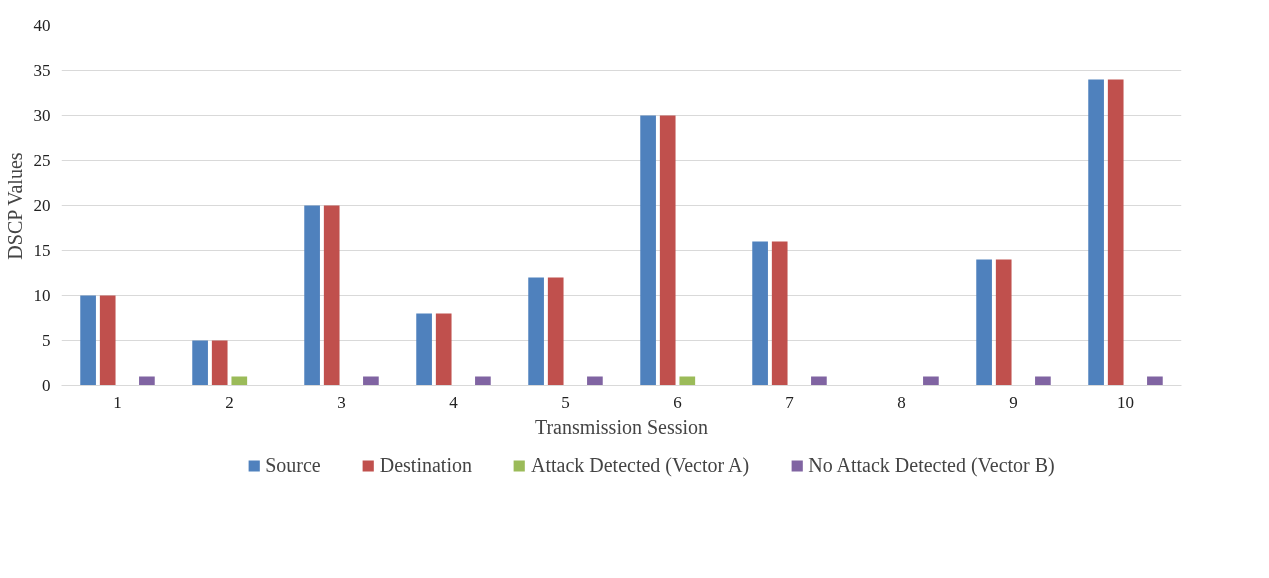  What do you see at coordinates (46, 340) in the screenshot?
I see `y-tick-label: 5` at bounding box center [46, 340].